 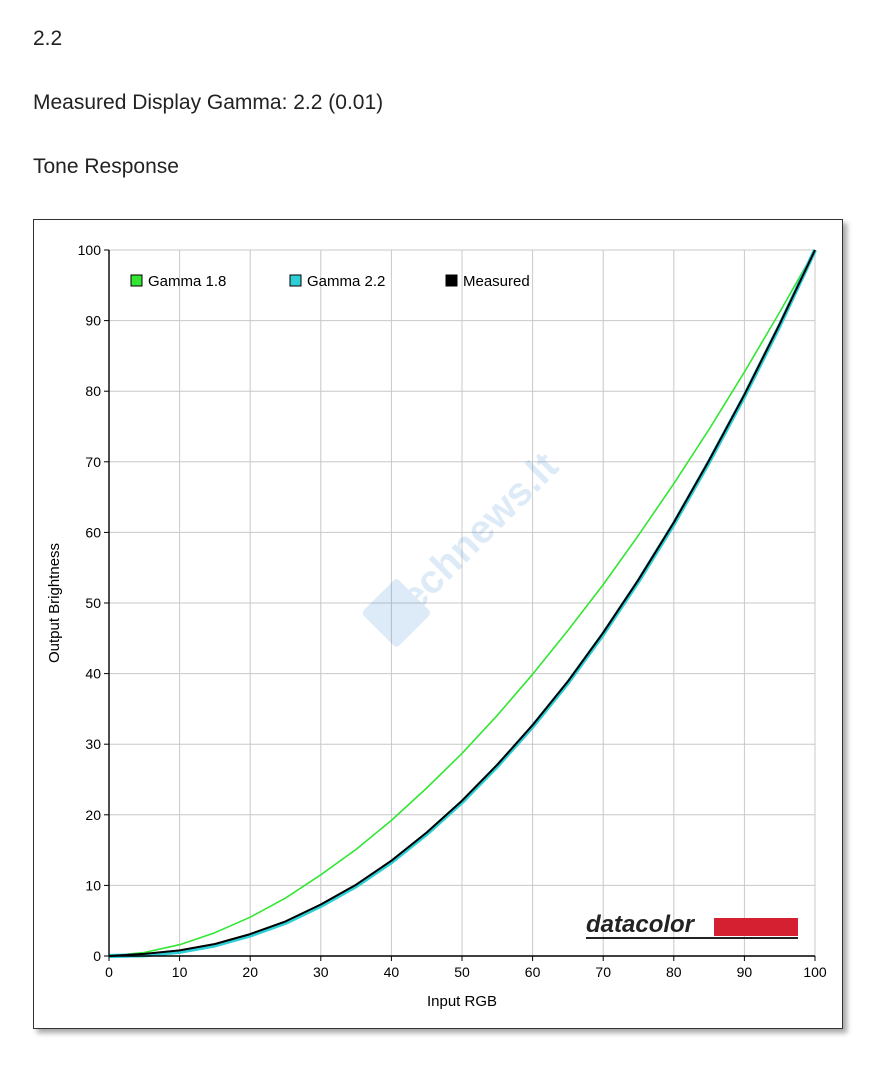 I want to click on x-tick-label: 50, so click(x=462, y=972).